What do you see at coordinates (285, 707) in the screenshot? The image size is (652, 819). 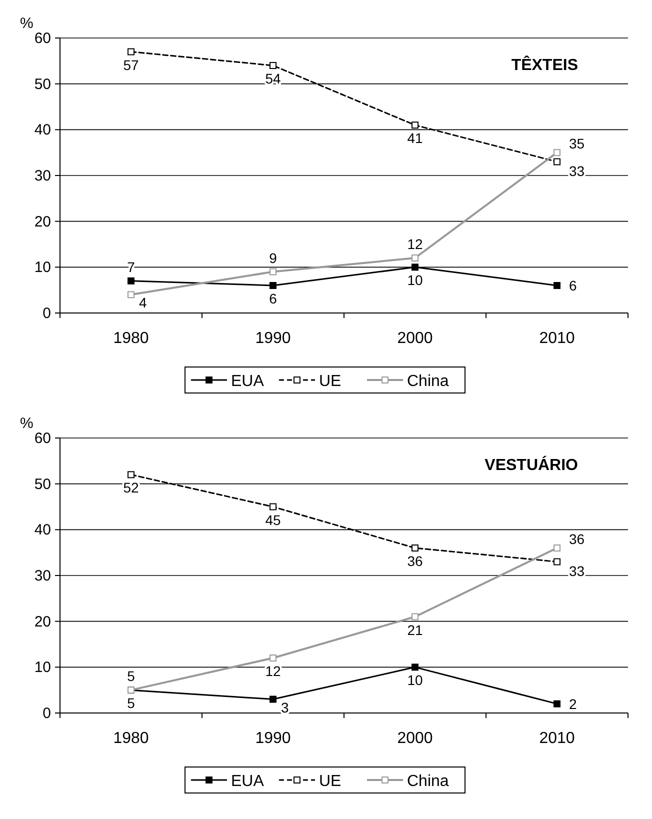 I see `data-label: 3` at bounding box center [285, 707].